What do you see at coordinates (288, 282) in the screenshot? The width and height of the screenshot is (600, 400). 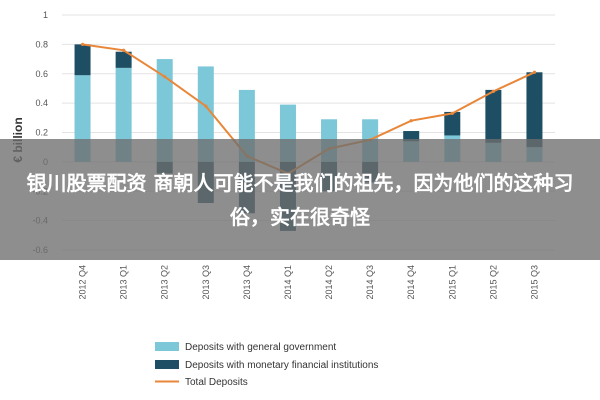 I see `x-tick-label: 2014 Q1` at bounding box center [288, 282].